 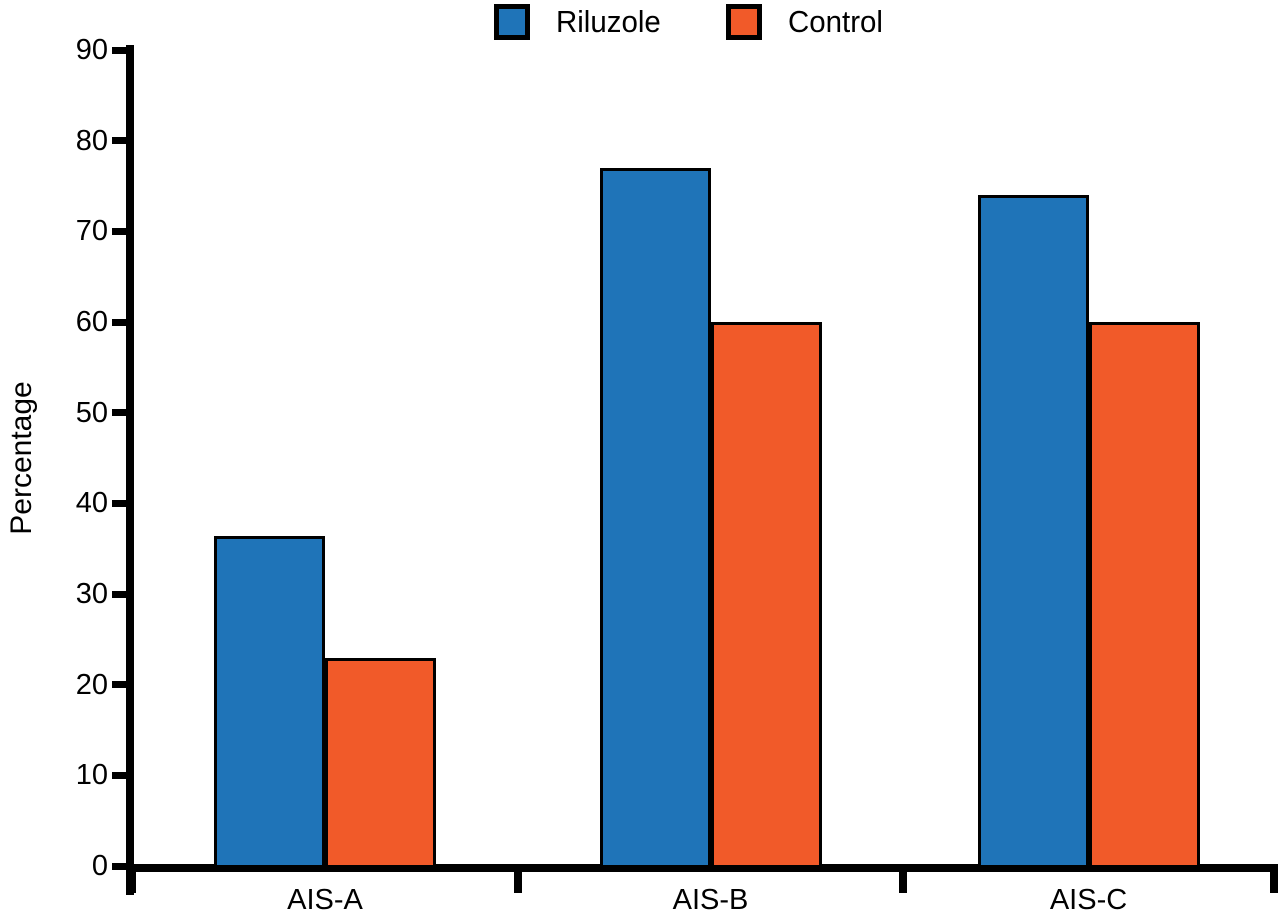 What do you see at coordinates (325, 900) in the screenshot?
I see `x-category-label-ais-a: AIS-A` at bounding box center [325, 900].